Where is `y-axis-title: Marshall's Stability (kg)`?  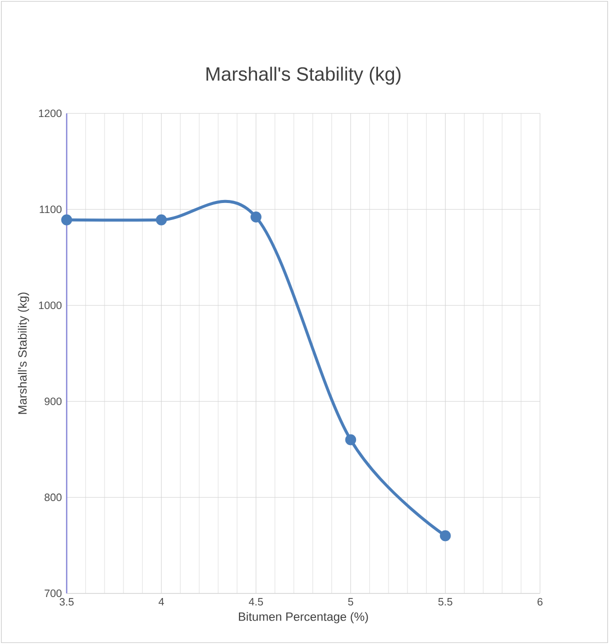
y-axis-title: Marshall's Stability (kg) is located at coordinates (24, 353).